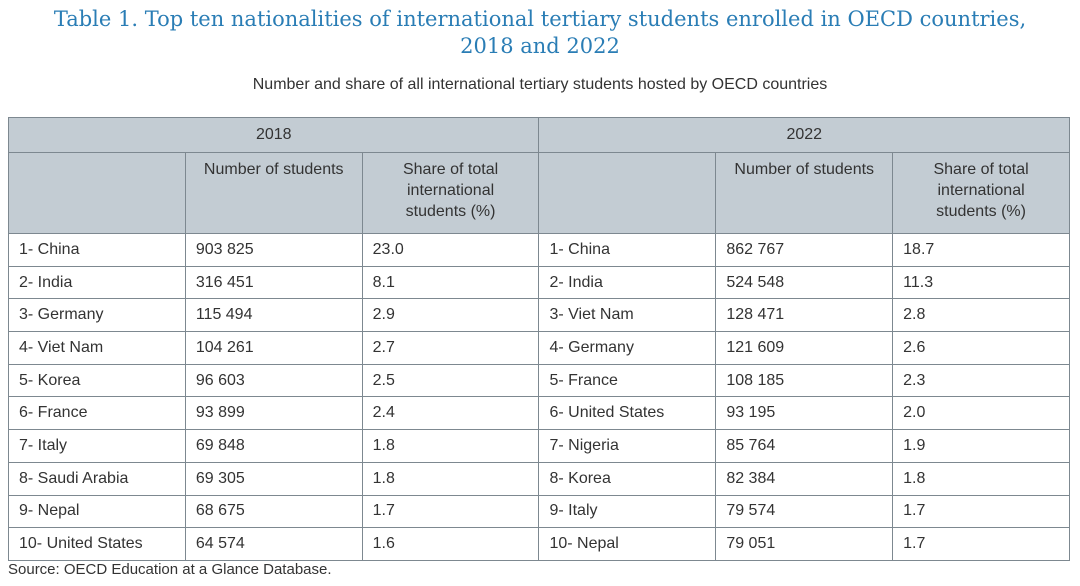 The image size is (1080, 586). Describe the element at coordinates (273, 250) in the screenshot. I see `2018-number-cell: 903 825` at that location.